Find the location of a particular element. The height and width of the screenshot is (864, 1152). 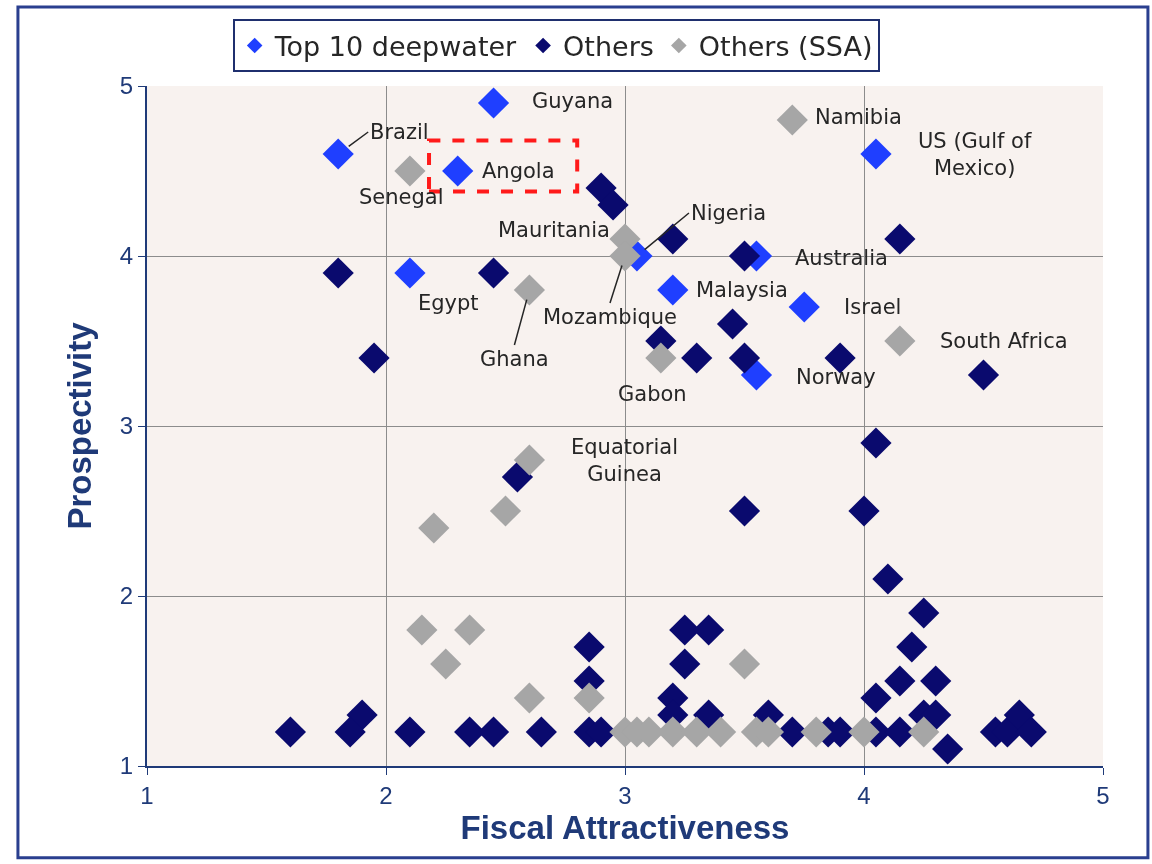

y-tick-label: 2 is located at coordinates (126, 596).